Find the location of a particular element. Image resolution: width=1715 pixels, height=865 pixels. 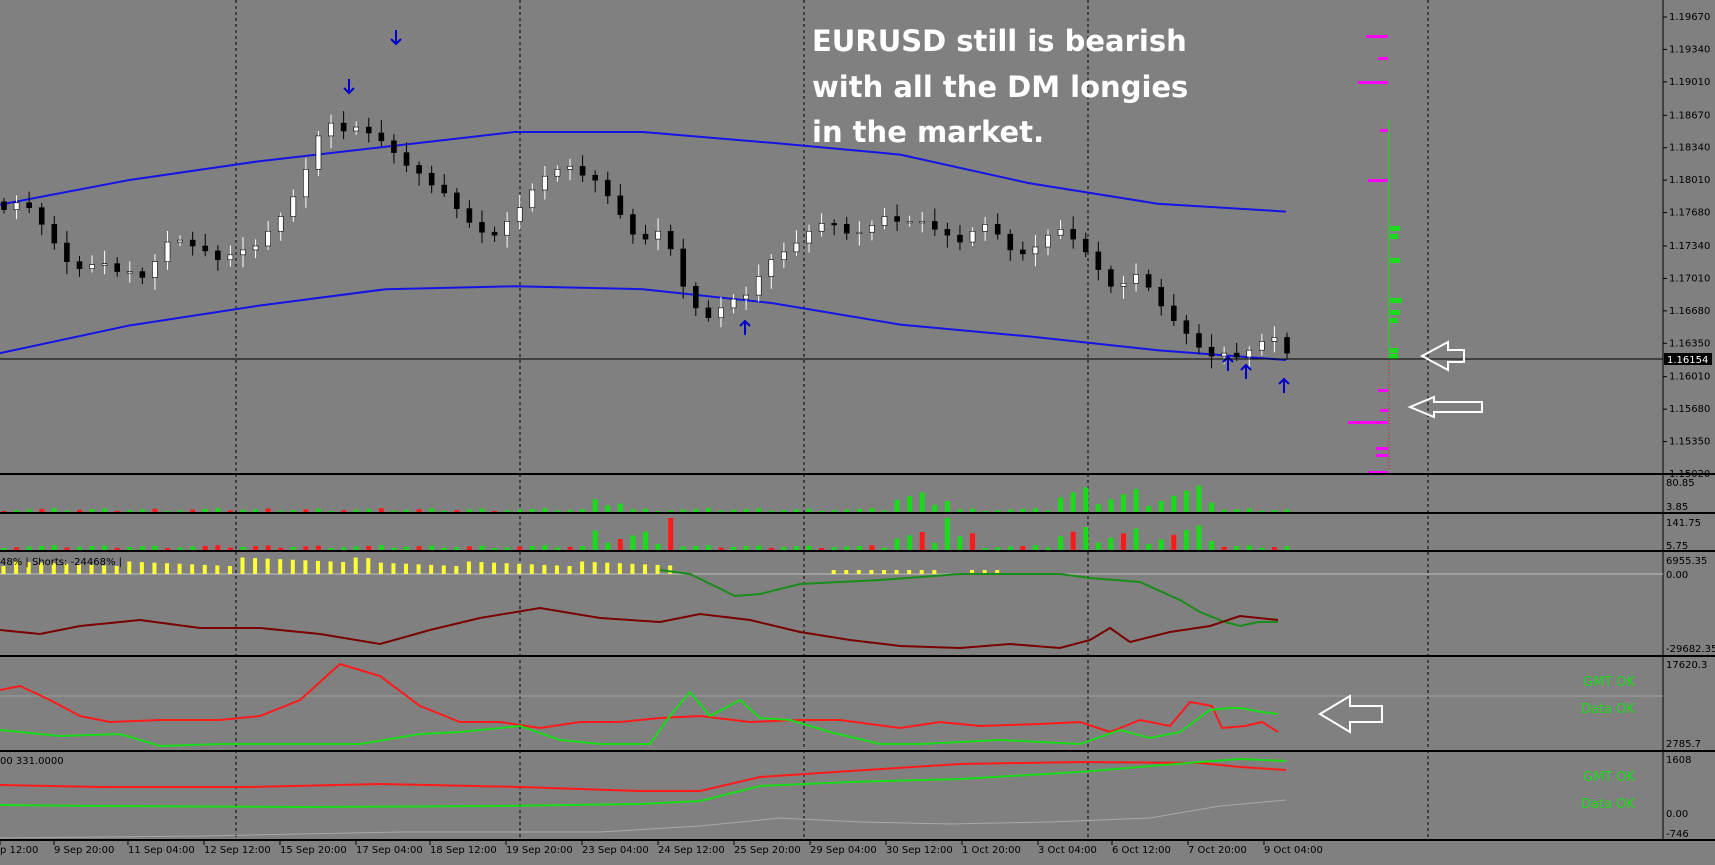

price-axis-label: 1.18670 is located at coordinates (1689, 115).